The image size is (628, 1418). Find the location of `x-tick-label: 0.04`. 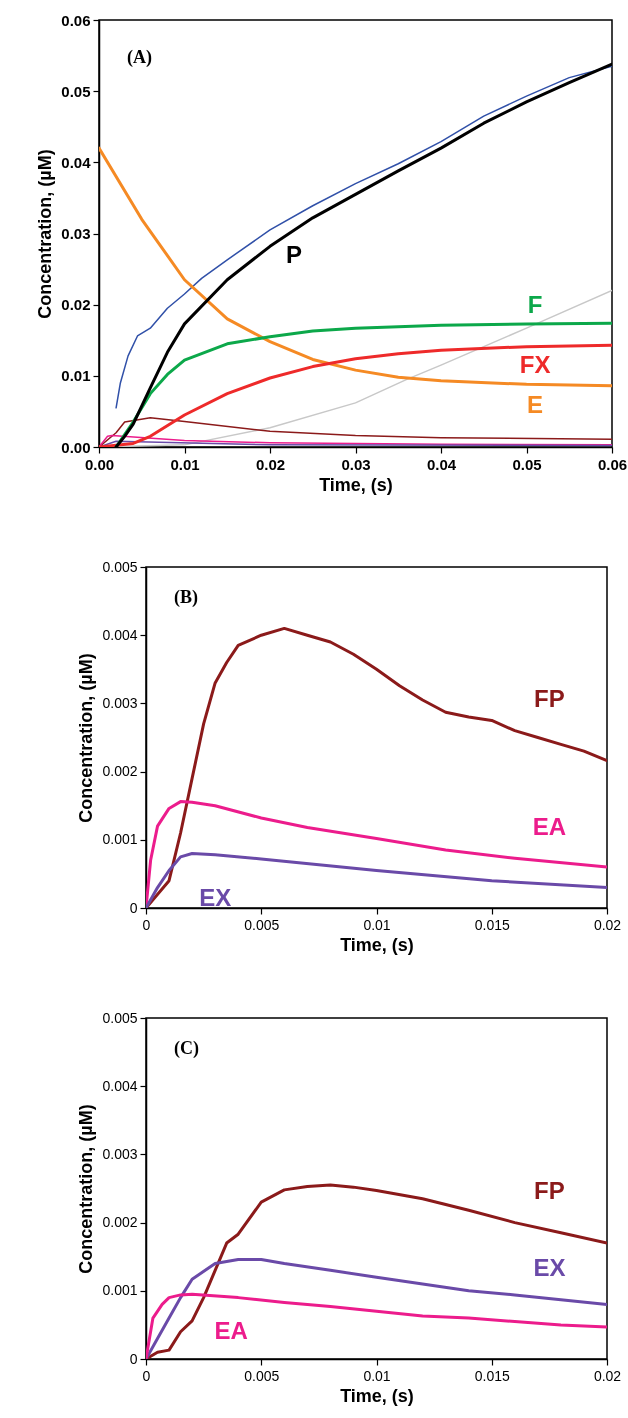

x-tick-label: 0.04 is located at coordinates (441, 464).